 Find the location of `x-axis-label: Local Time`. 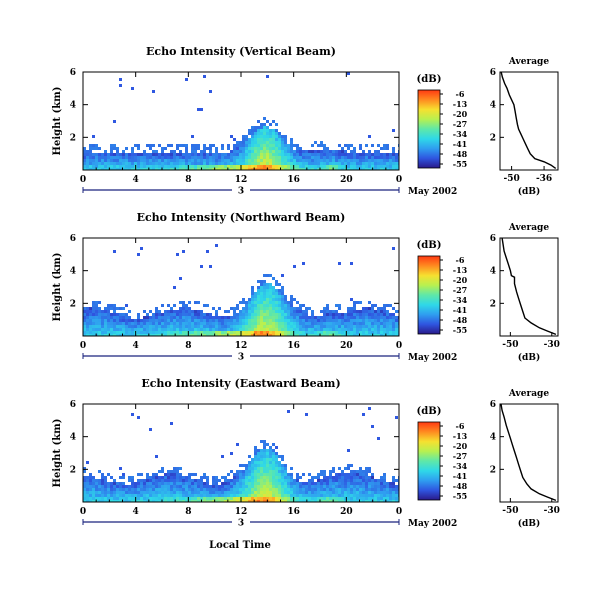

x-axis-label: Local Time is located at coordinates (240, 545).